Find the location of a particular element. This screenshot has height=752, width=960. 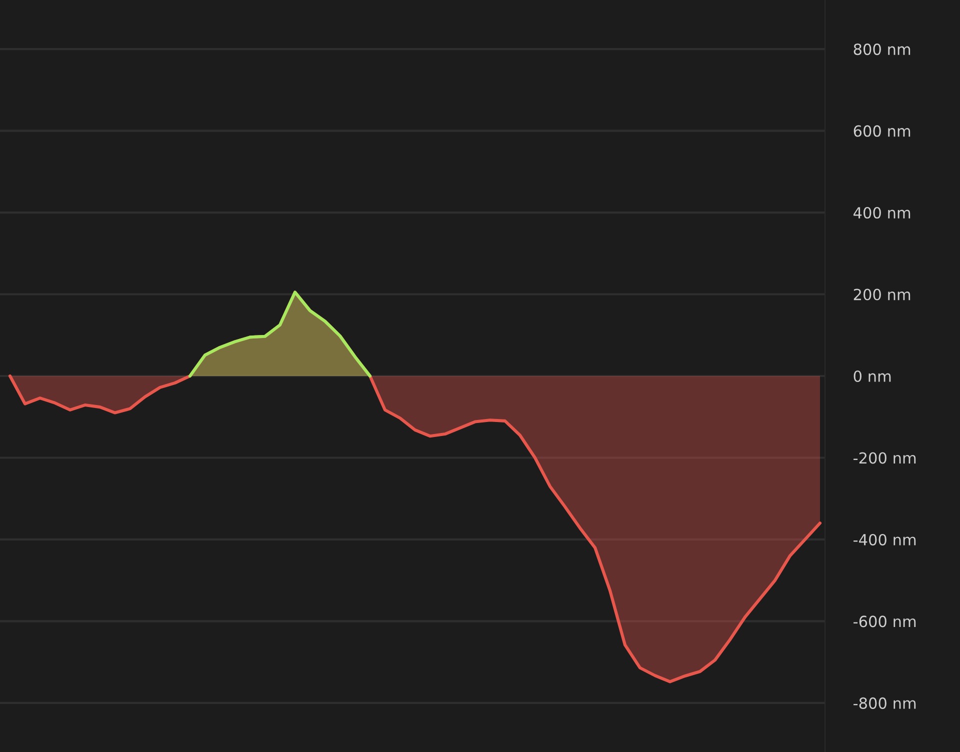

y-tick-label: 0 nm is located at coordinates (872, 376).